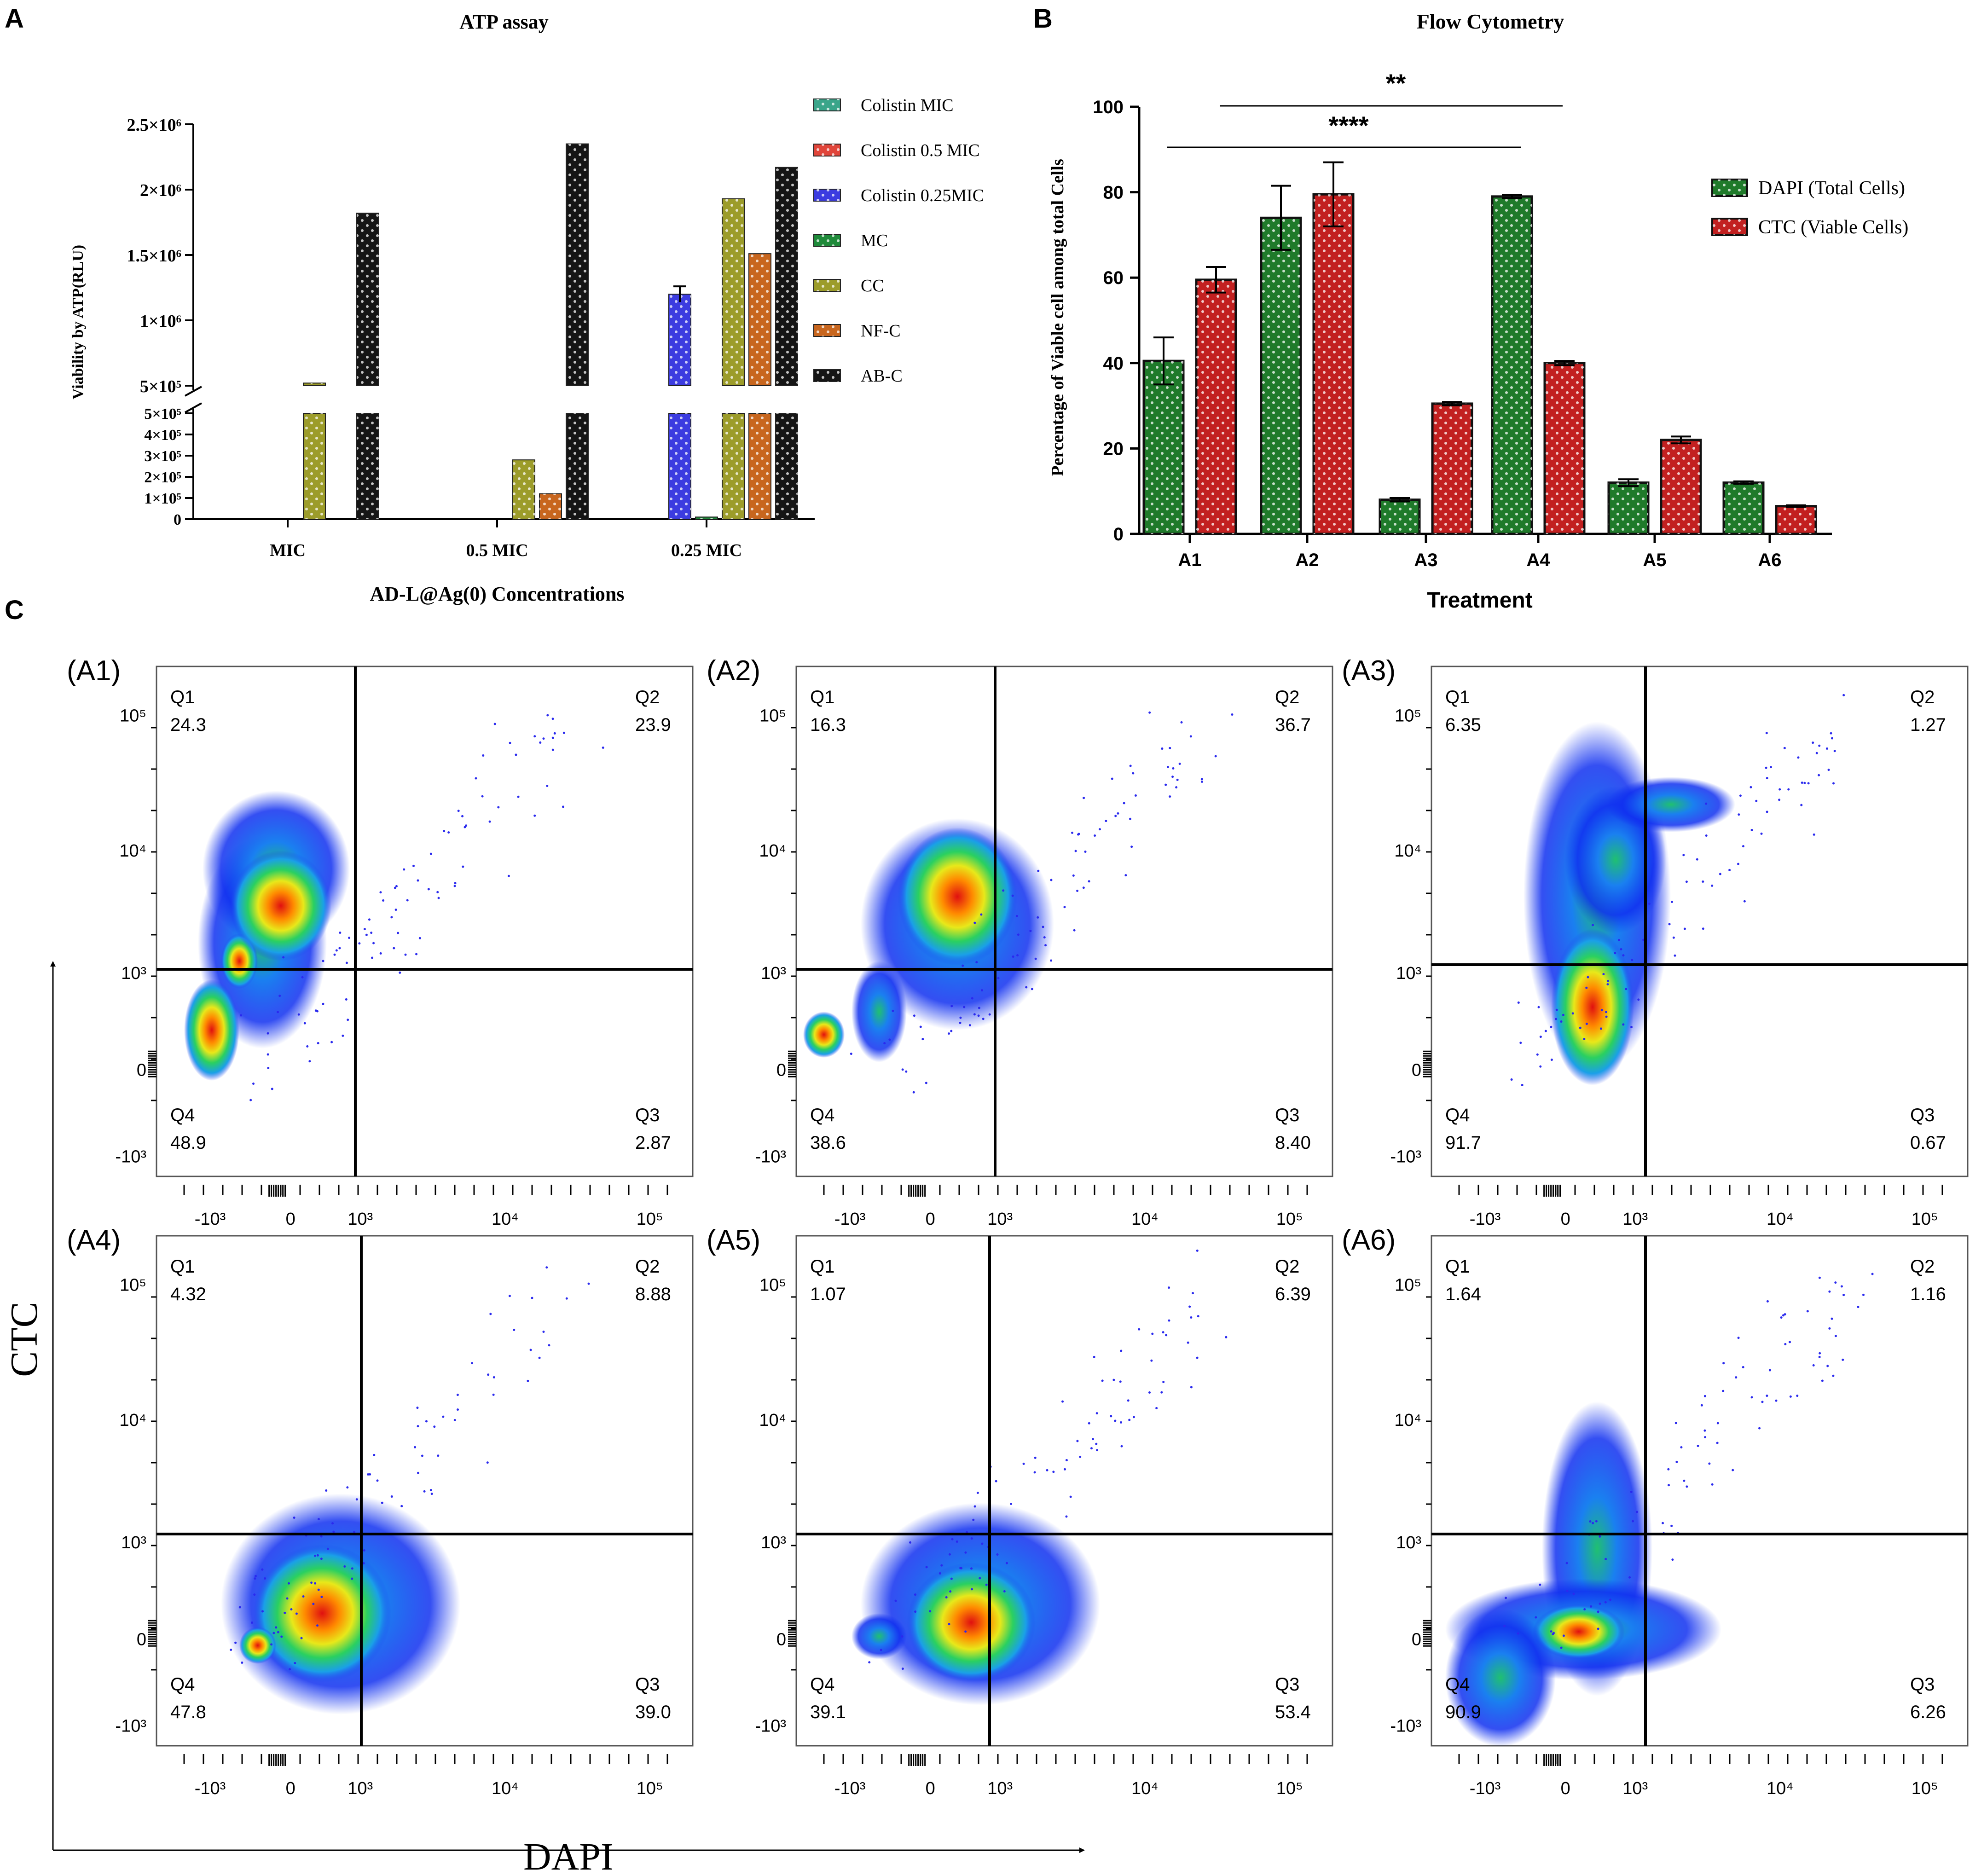  I want to click on legend-label-nf-c: NF-C, so click(881, 331).